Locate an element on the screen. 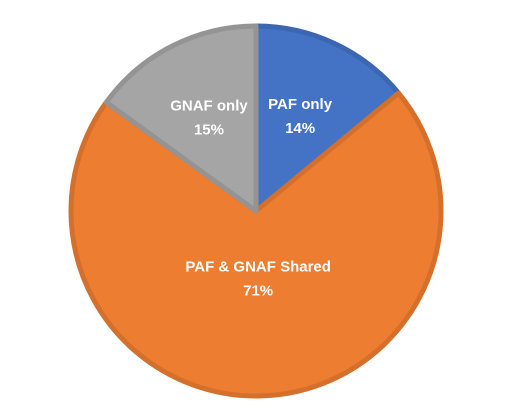 Image resolution: width=511 pixels, height=416 pixels. slice-label: PAF only is located at coordinates (300, 104).